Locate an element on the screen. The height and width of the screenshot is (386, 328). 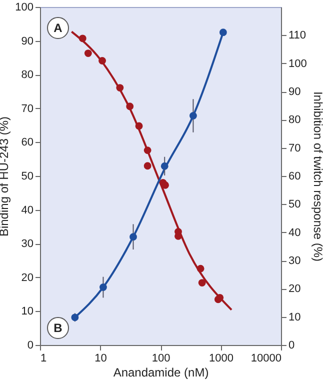
y-tick-label: 80 is located at coordinates (27, 75).